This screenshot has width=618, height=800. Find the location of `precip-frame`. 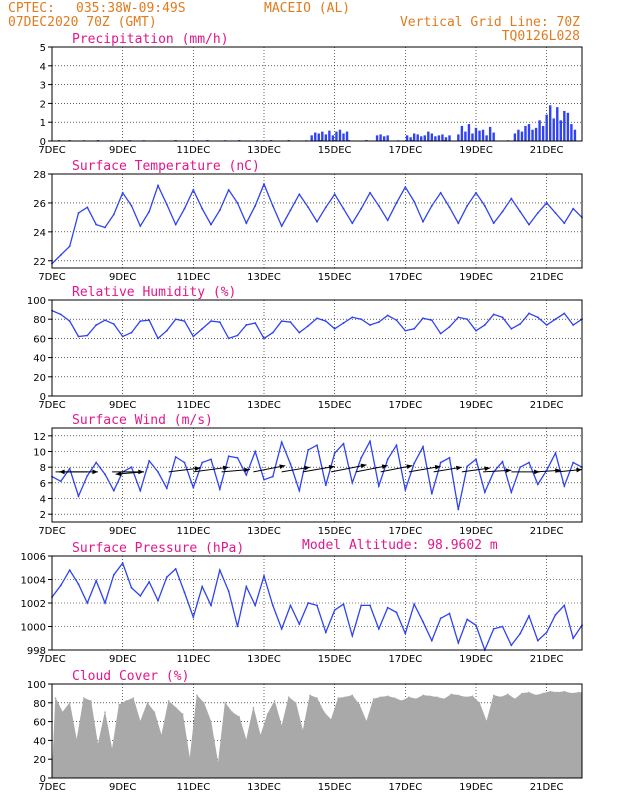

precip-frame is located at coordinates (317, 94).